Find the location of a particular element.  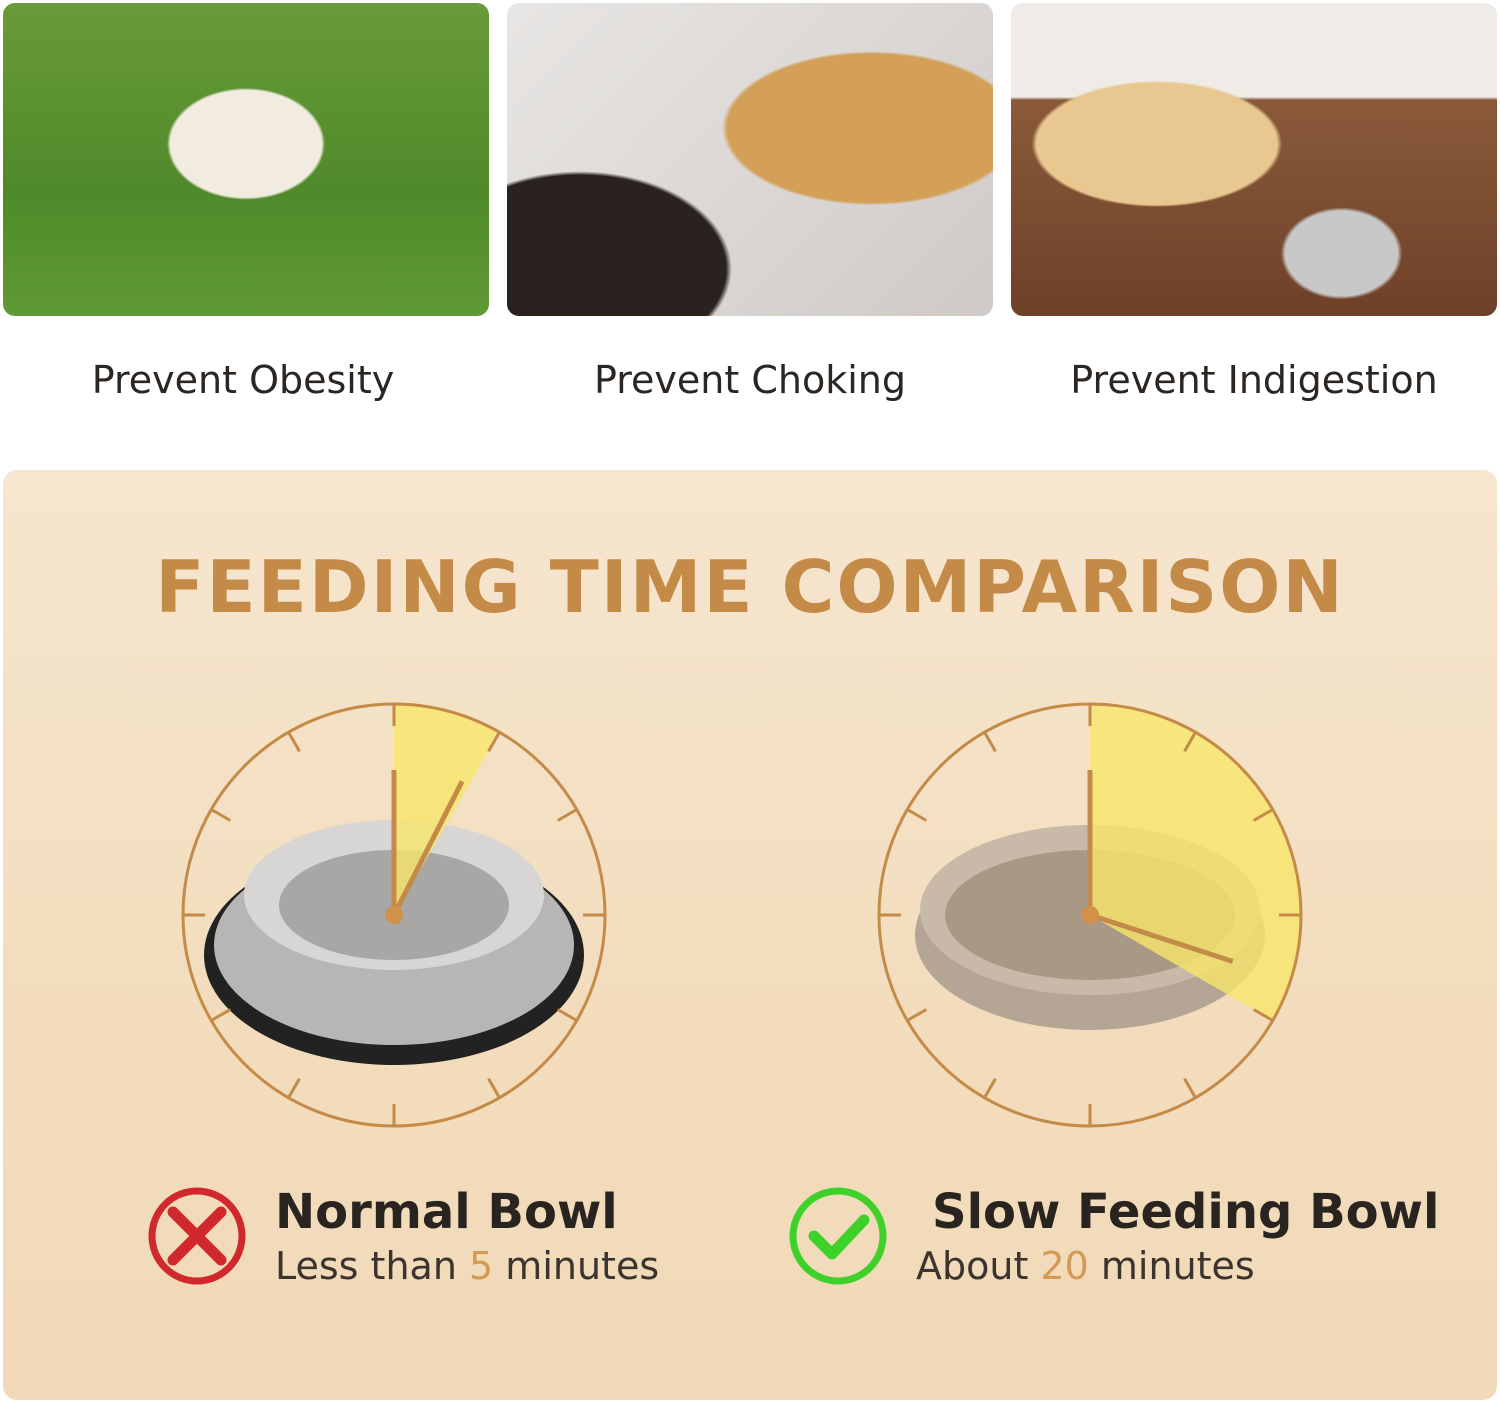

x-circle-icon is located at coordinates (197, 1236).